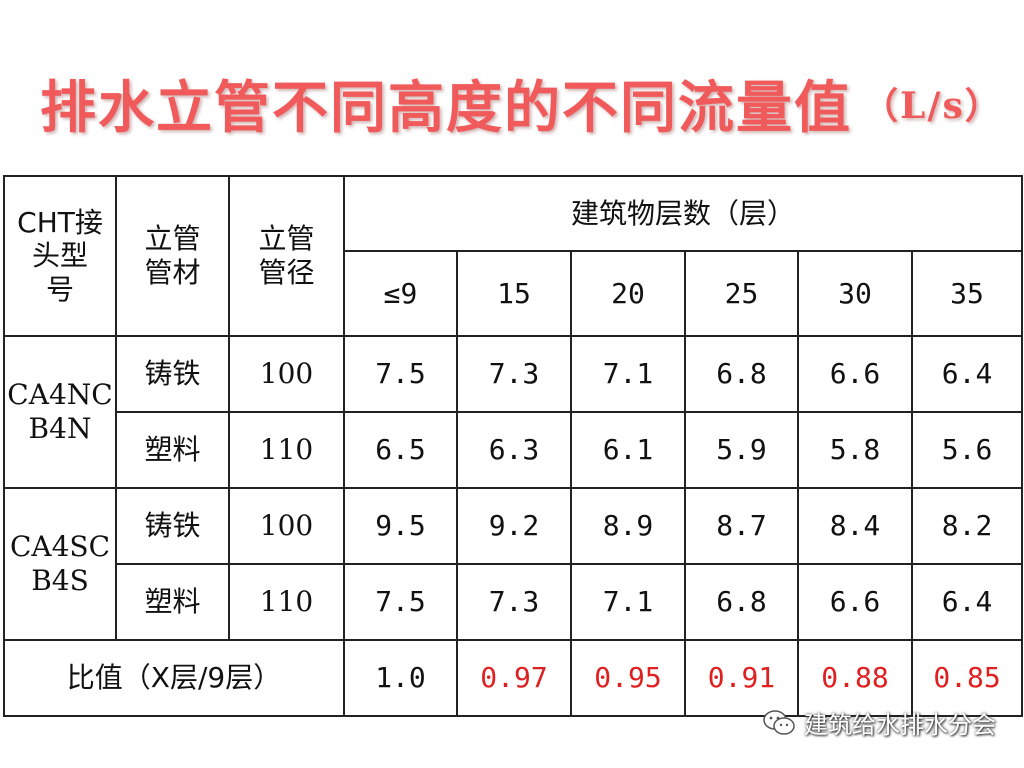 This screenshot has height=768, width=1024. I want to click on header-floor: ≤9, so click(400, 293).